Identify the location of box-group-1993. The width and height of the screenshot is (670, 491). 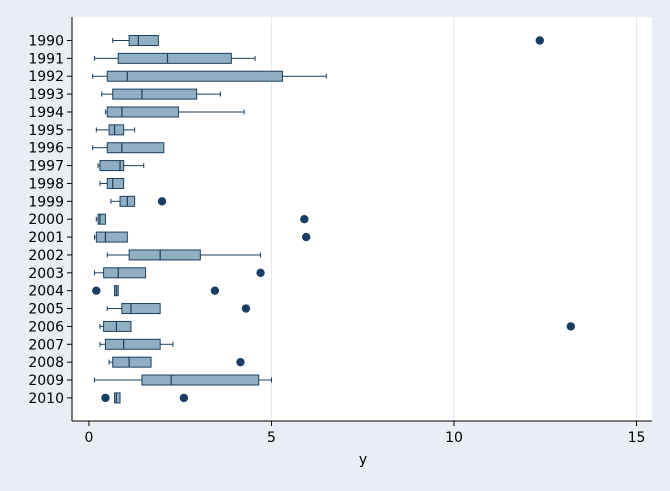
(161, 94).